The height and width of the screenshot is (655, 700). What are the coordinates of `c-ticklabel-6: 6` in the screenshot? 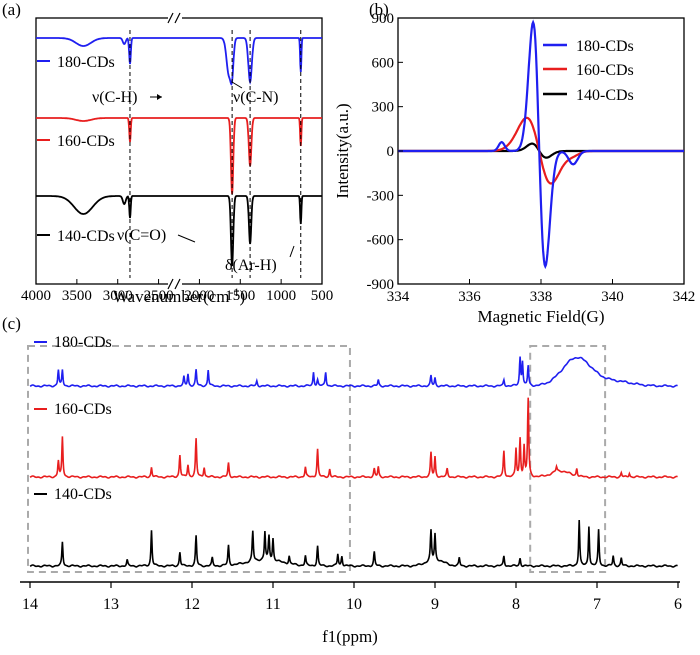 It's located at (678, 604).